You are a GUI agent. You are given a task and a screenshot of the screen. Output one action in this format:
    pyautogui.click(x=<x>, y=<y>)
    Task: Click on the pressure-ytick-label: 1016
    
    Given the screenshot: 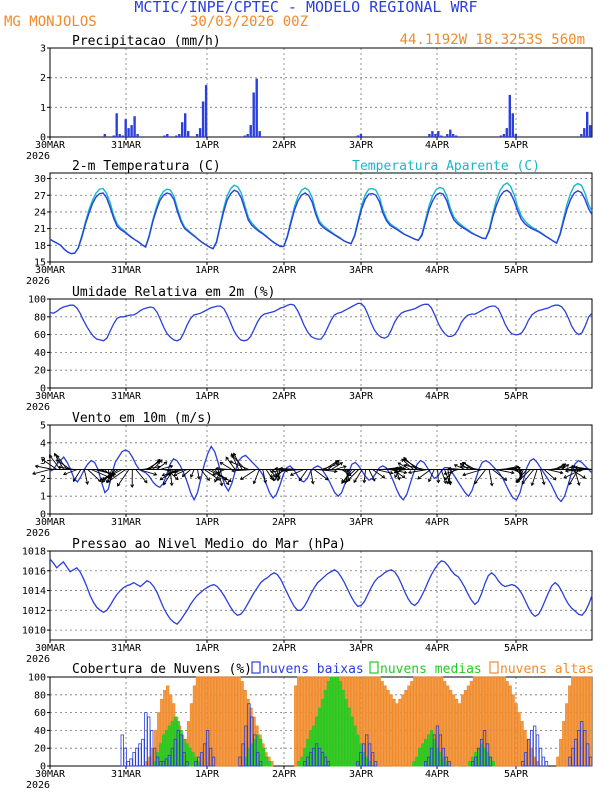 What is the action you would take?
    pyautogui.click(x=34, y=571)
    